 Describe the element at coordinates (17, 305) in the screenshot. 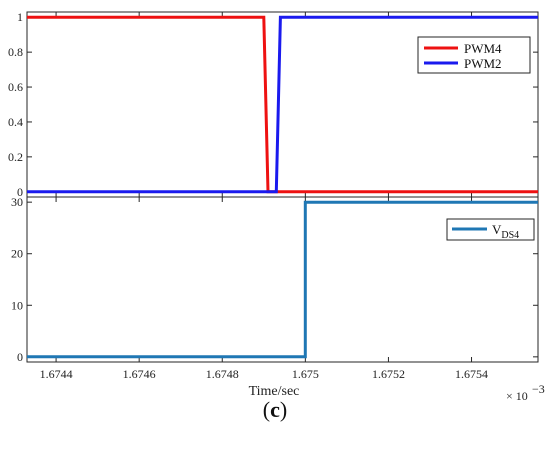

I see `y-tick-label: 10` at that location.